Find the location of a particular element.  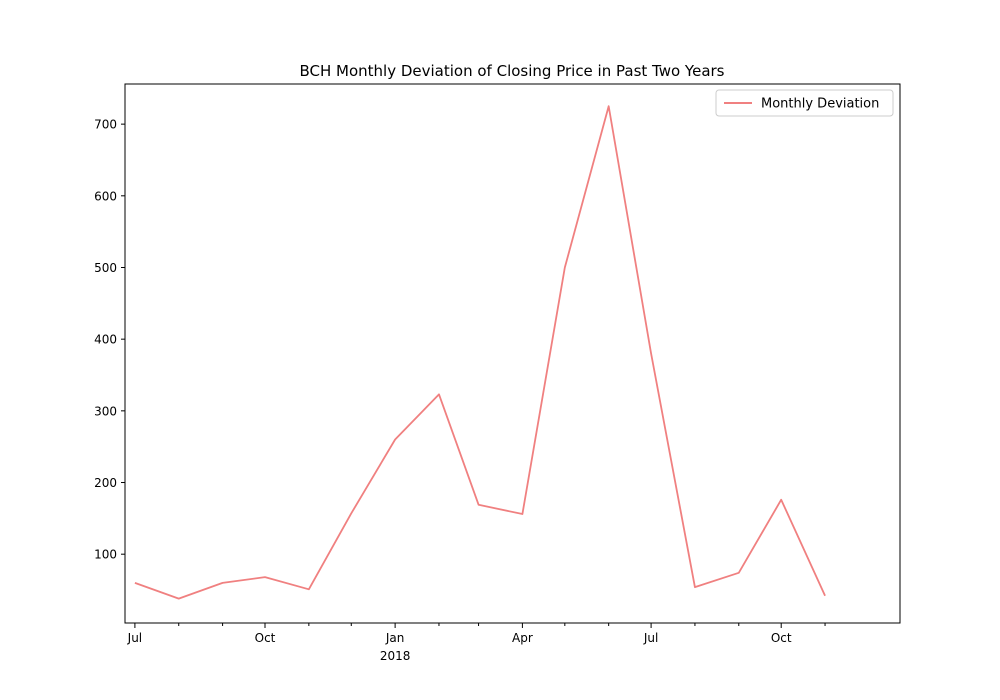

x-tick-sublabel: 2018 is located at coordinates (395, 656).